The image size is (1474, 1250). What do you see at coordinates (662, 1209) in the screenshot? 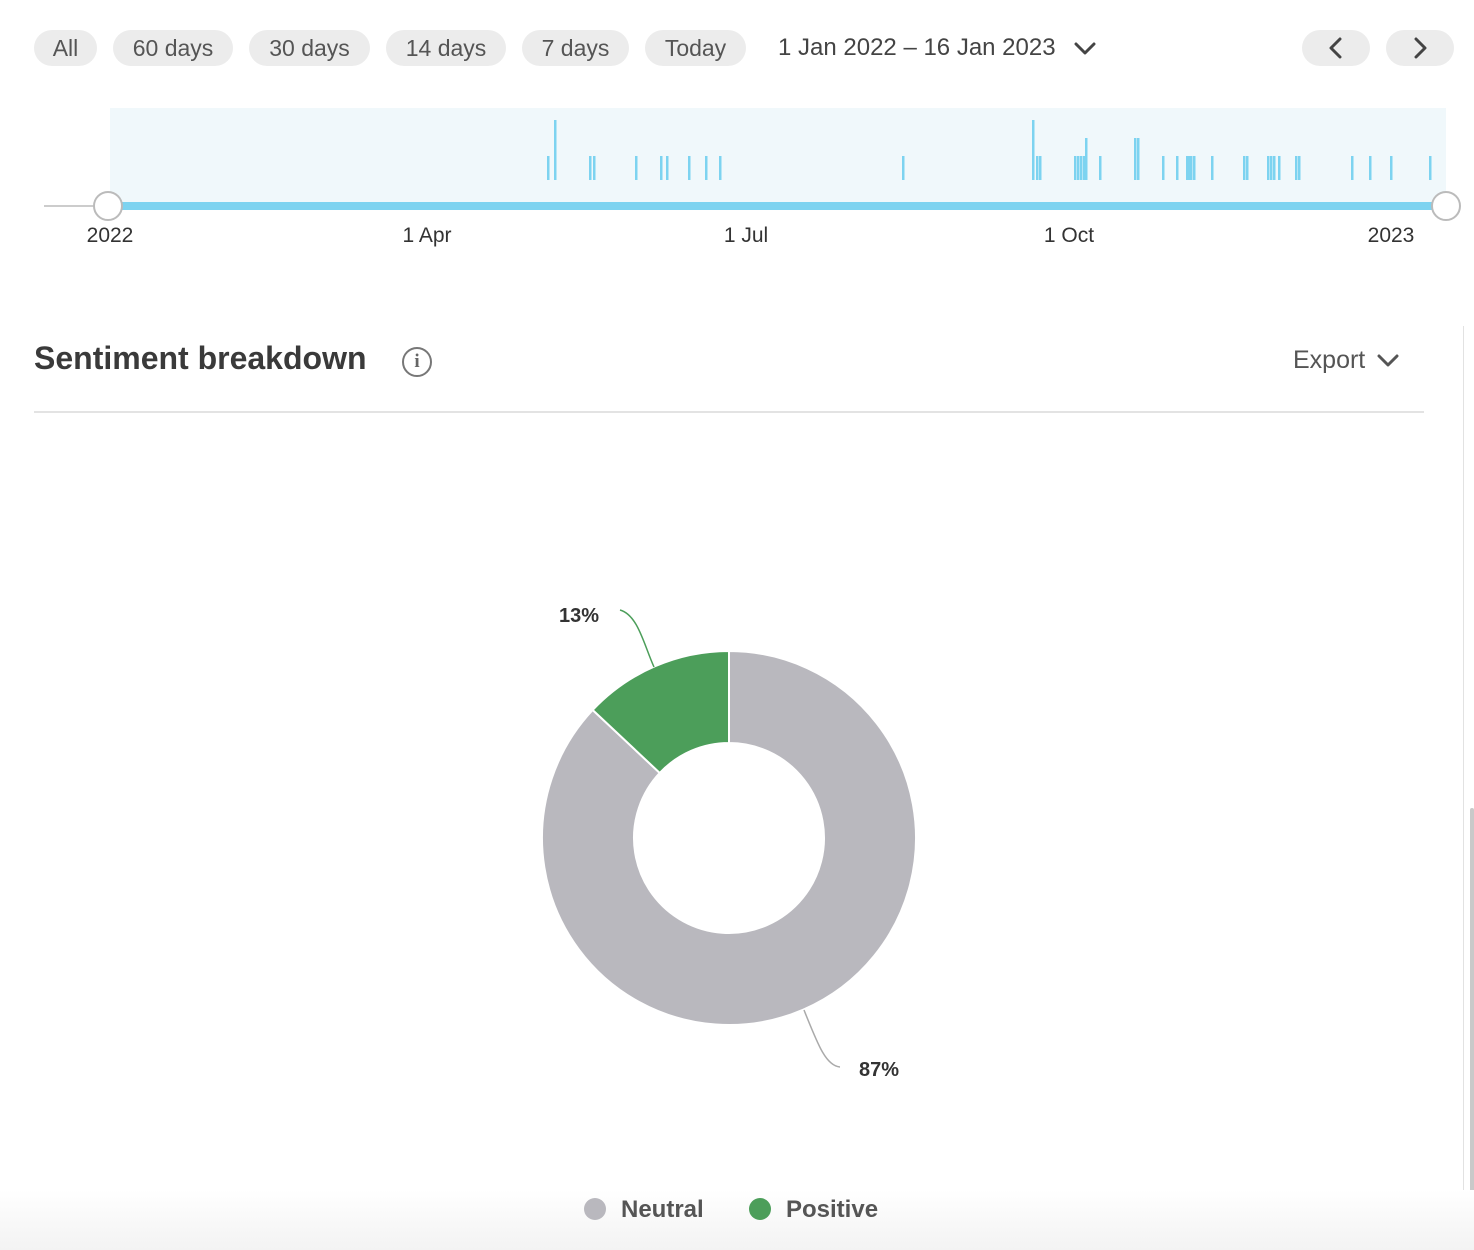
I see `legend-label-neutral: Neutral` at bounding box center [662, 1209].